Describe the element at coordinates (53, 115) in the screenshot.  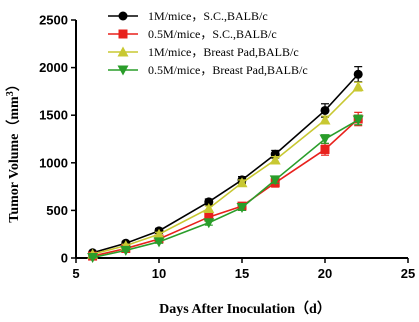
I see `y-tick-label: 1500` at that location.